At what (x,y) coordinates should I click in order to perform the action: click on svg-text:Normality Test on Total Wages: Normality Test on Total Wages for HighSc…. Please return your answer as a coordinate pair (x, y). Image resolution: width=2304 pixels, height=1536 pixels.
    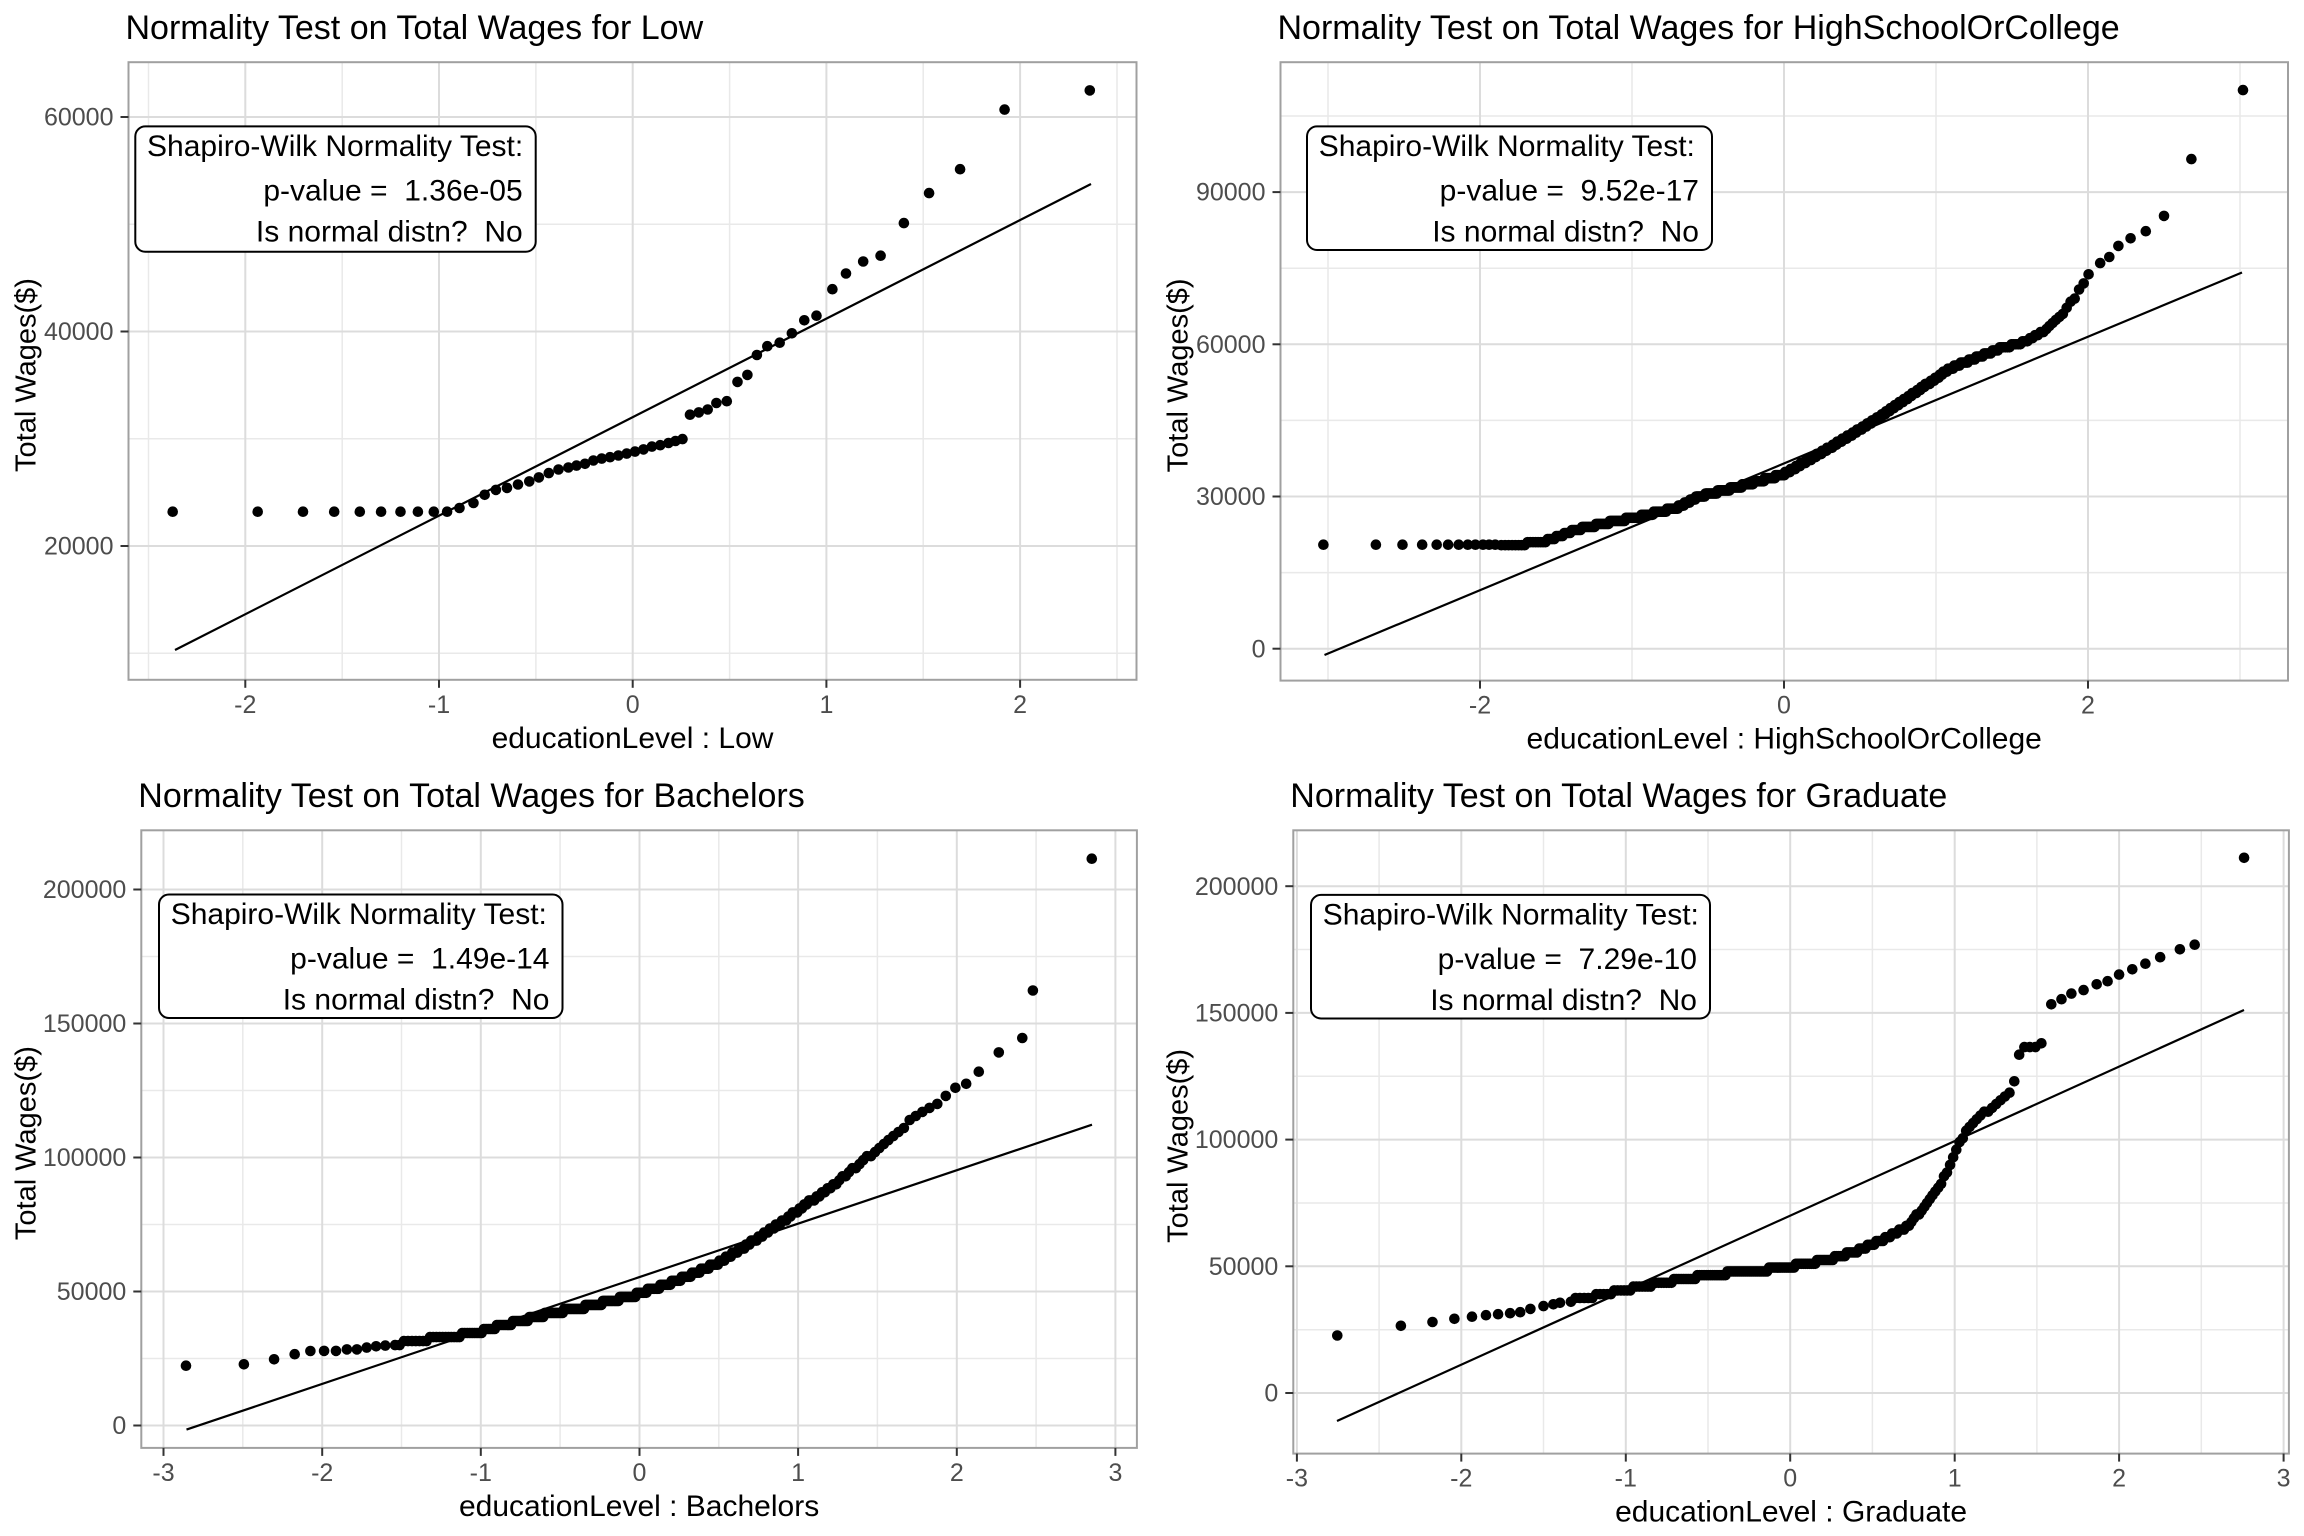
    Looking at the image, I should click on (1699, 28).